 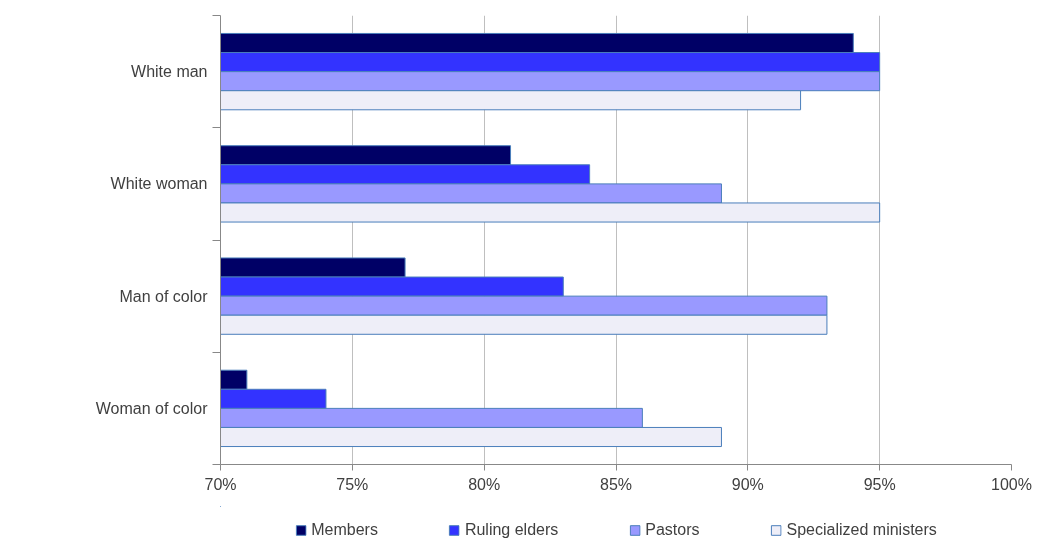 I want to click on x-tick-label: 100%, so click(x=1011, y=484).